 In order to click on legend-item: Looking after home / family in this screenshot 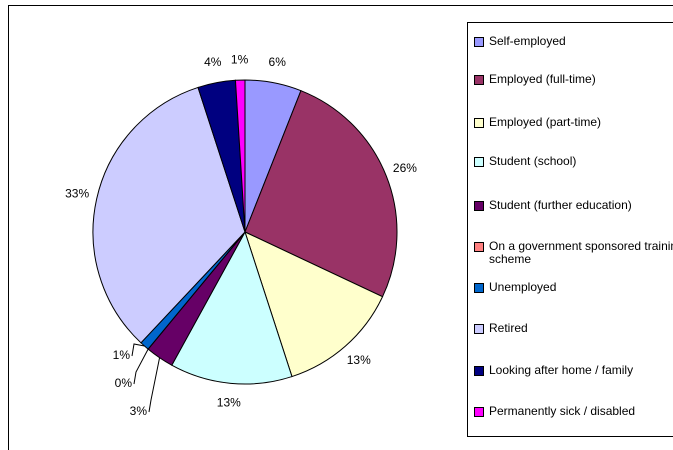, I will do `click(573, 370)`.